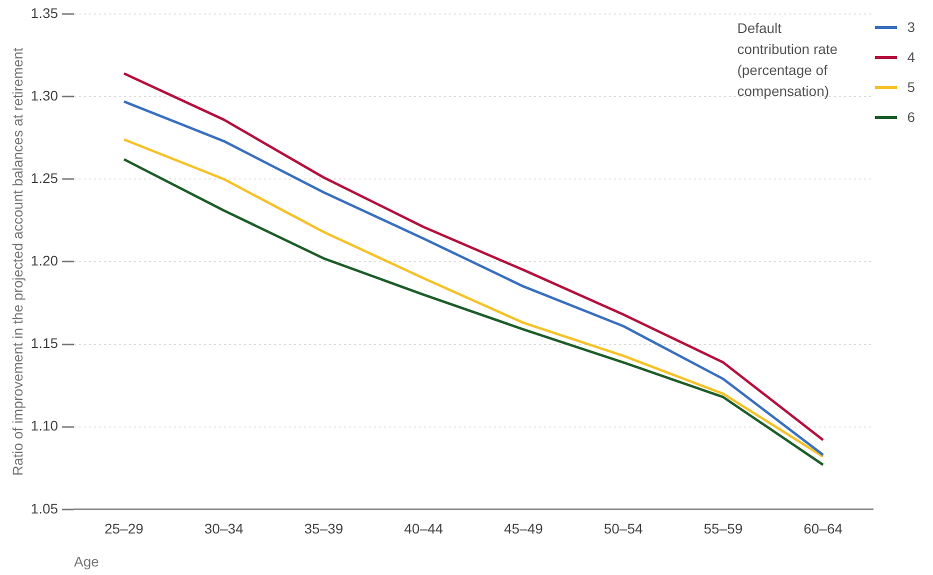 The height and width of the screenshot is (575, 933). Describe the element at coordinates (911, 57) in the screenshot. I see `legend-label: 4` at that location.